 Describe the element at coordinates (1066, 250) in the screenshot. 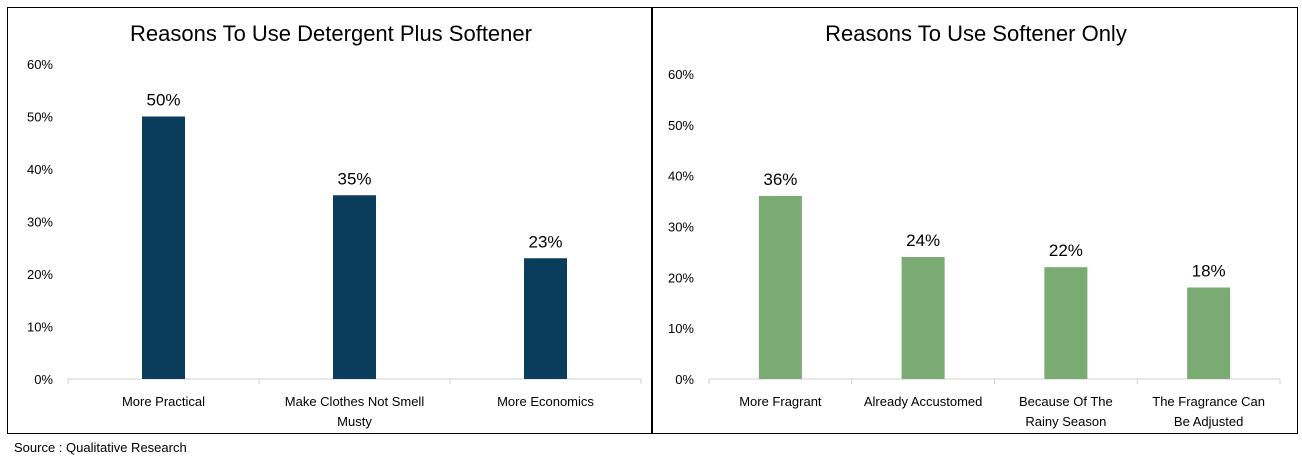

I see `right-data-label: 22%` at that location.